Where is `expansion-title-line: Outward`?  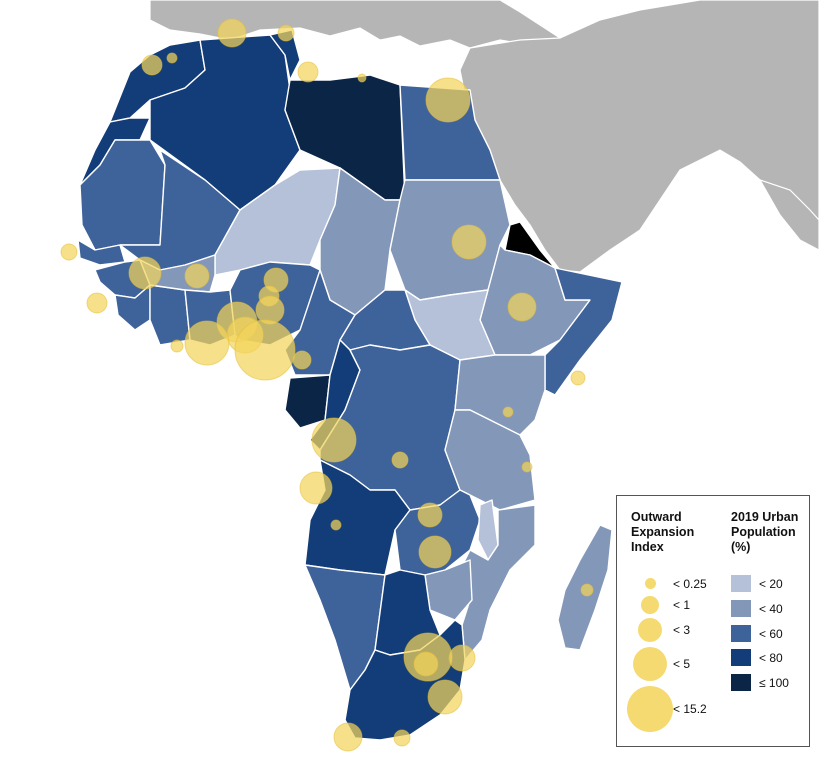
expansion-title-line: Outward is located at coordinates (656, 517).